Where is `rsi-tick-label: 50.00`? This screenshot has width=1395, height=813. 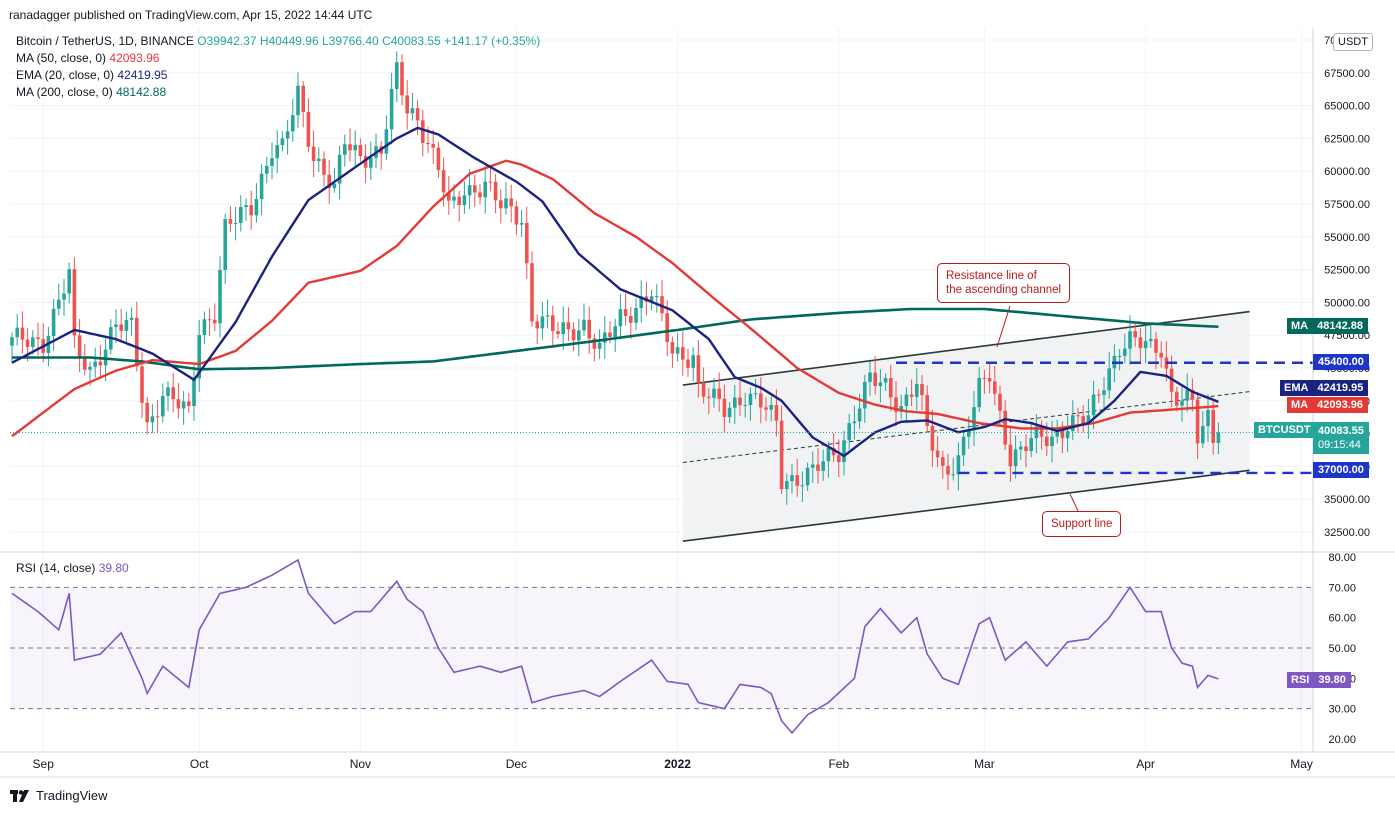 rsi-tick-label: 50.00 is located at coordinates (1342, 649).